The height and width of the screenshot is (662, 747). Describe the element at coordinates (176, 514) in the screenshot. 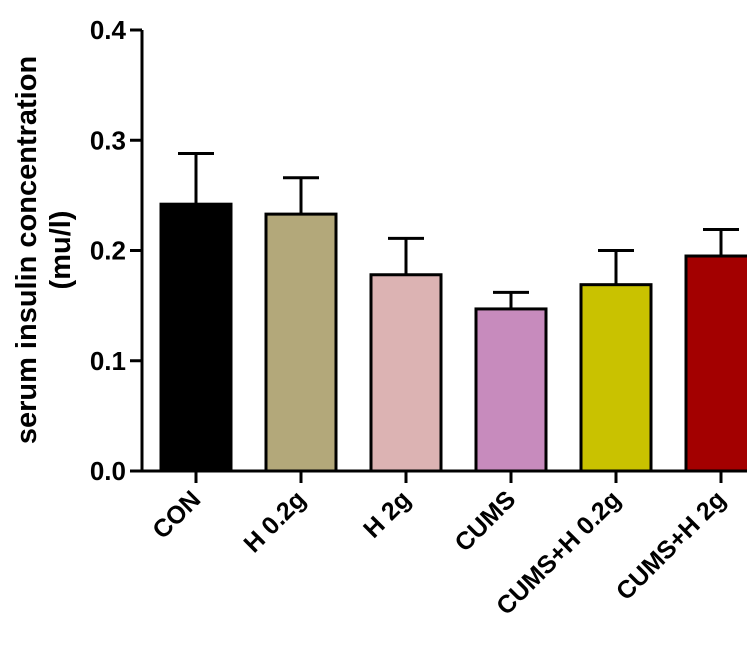

I see `category-label: CON` at that location.